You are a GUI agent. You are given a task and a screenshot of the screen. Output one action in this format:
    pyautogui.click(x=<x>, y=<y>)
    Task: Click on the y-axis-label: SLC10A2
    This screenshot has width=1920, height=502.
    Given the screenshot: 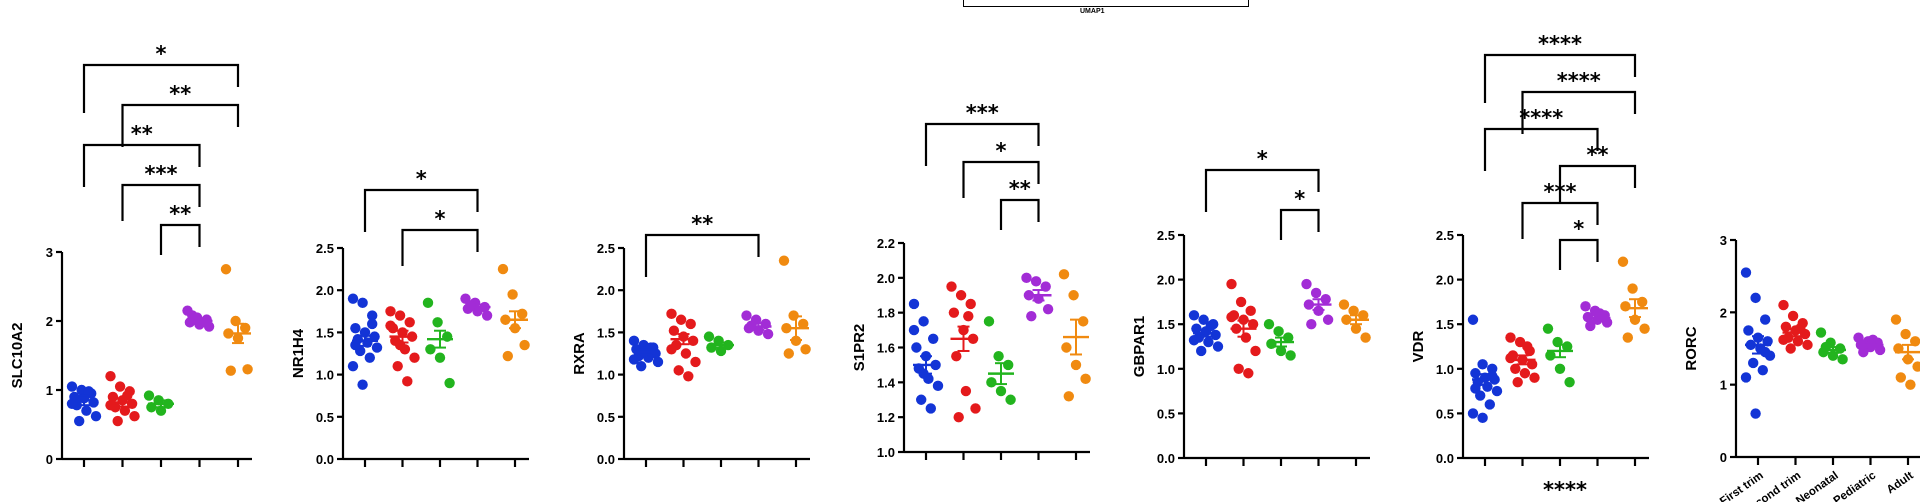 What is the action you would take?
    pyautogui.click(x=17, y=356)
    